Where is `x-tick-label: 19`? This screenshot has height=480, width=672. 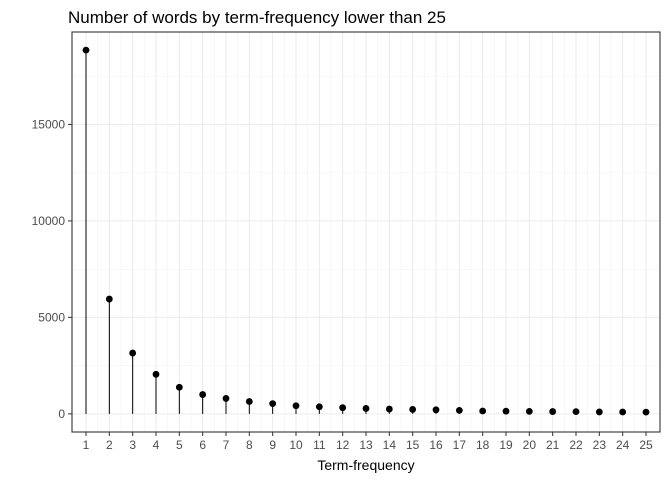 x-tick-label: 19 is located at coordinates (506, 445).